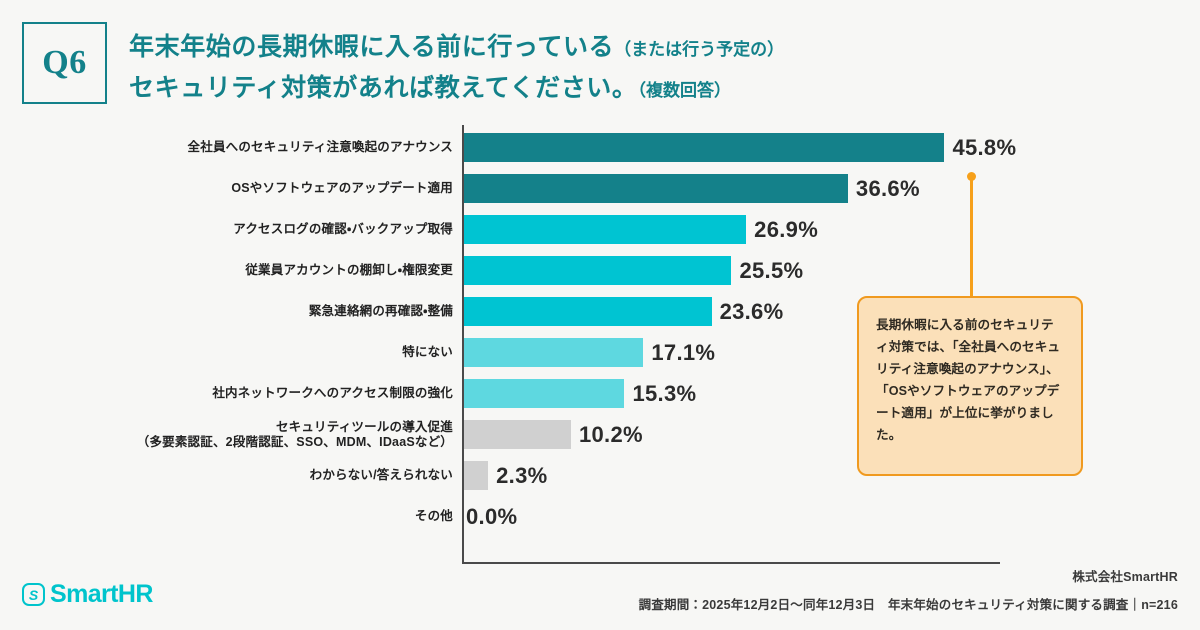 This screenshot has height=630, width=1200. I want to click on chart-bar-group: 26.9%, so click(641, 229).